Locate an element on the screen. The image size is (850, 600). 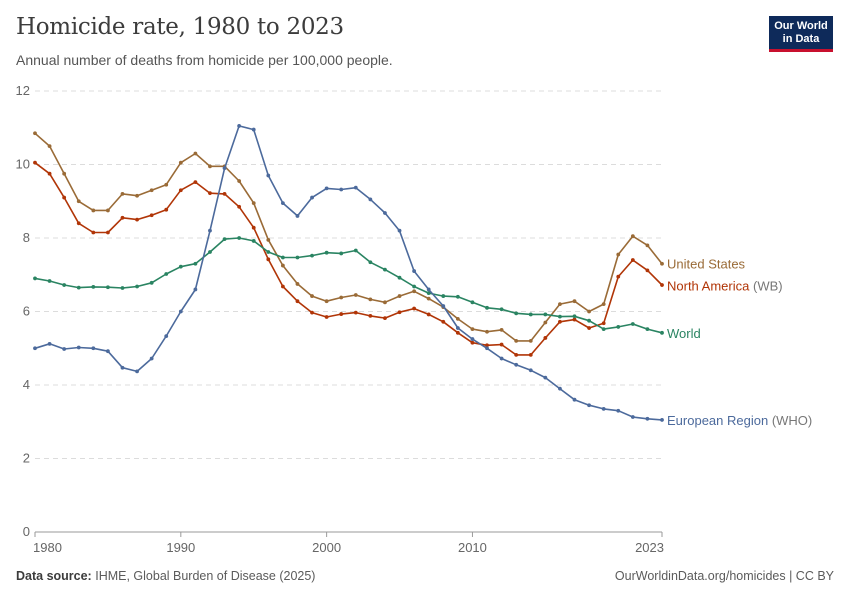
footer-link: OurWorldinData.org/homicides | CC BY is located at coordinates (724, 576).